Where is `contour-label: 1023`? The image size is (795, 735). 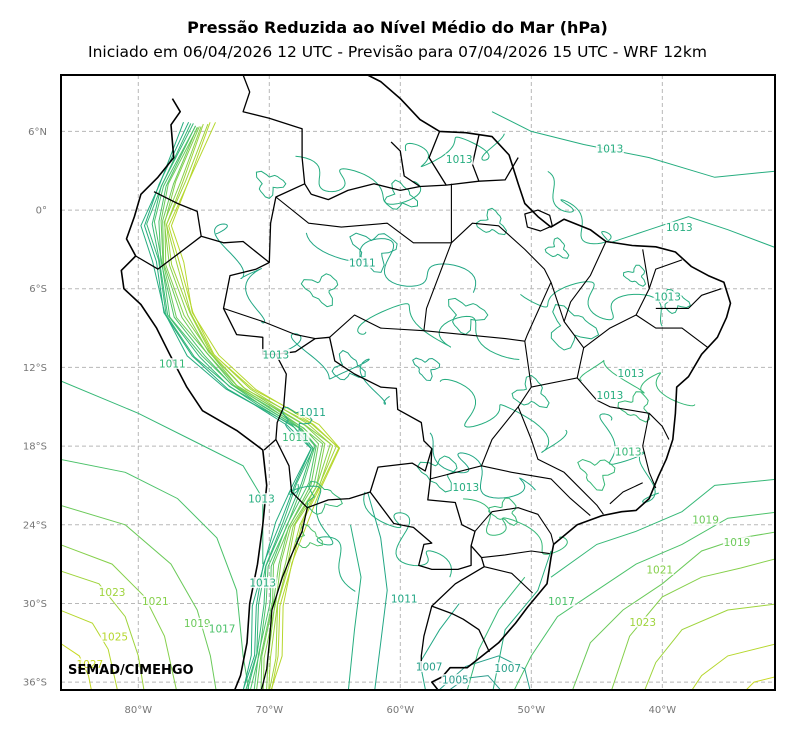
contour-label: 1023 is located at coordinates (112, 593).